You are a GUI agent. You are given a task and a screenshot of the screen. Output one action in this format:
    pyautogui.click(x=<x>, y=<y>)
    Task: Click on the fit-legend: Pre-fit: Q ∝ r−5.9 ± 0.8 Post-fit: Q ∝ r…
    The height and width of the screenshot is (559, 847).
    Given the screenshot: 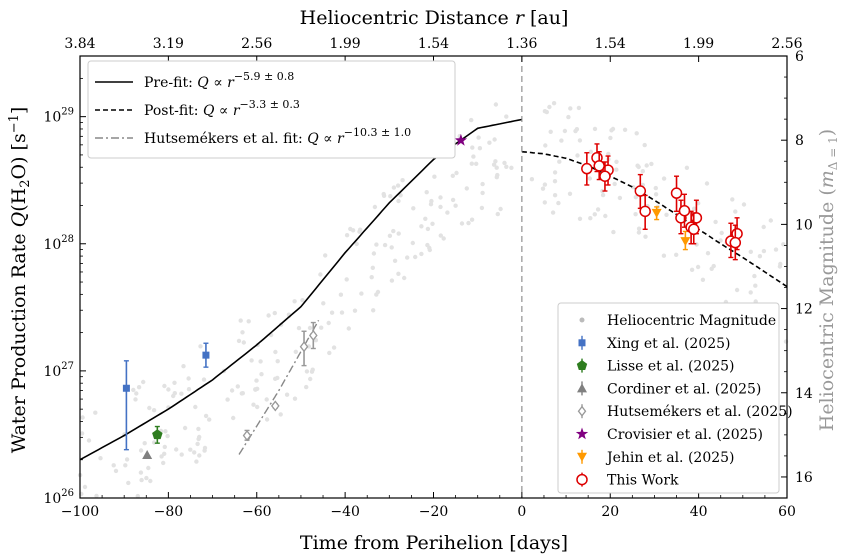 What is the action you would take?
    pyautogui.click(x=271, y=109)
    